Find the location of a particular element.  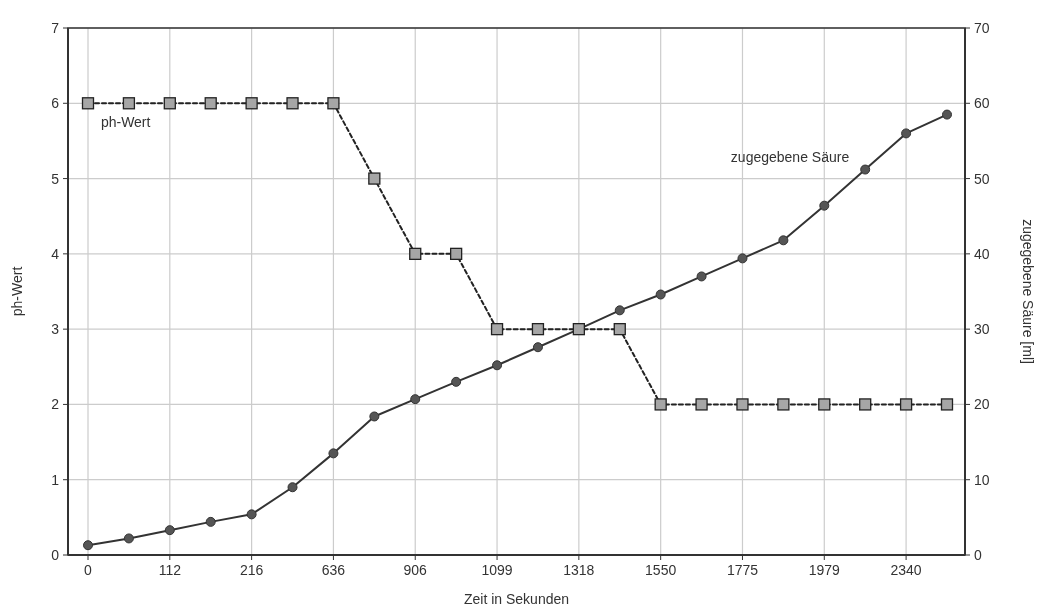

x-tick-label: 112 is located at coordinates (170, 570).